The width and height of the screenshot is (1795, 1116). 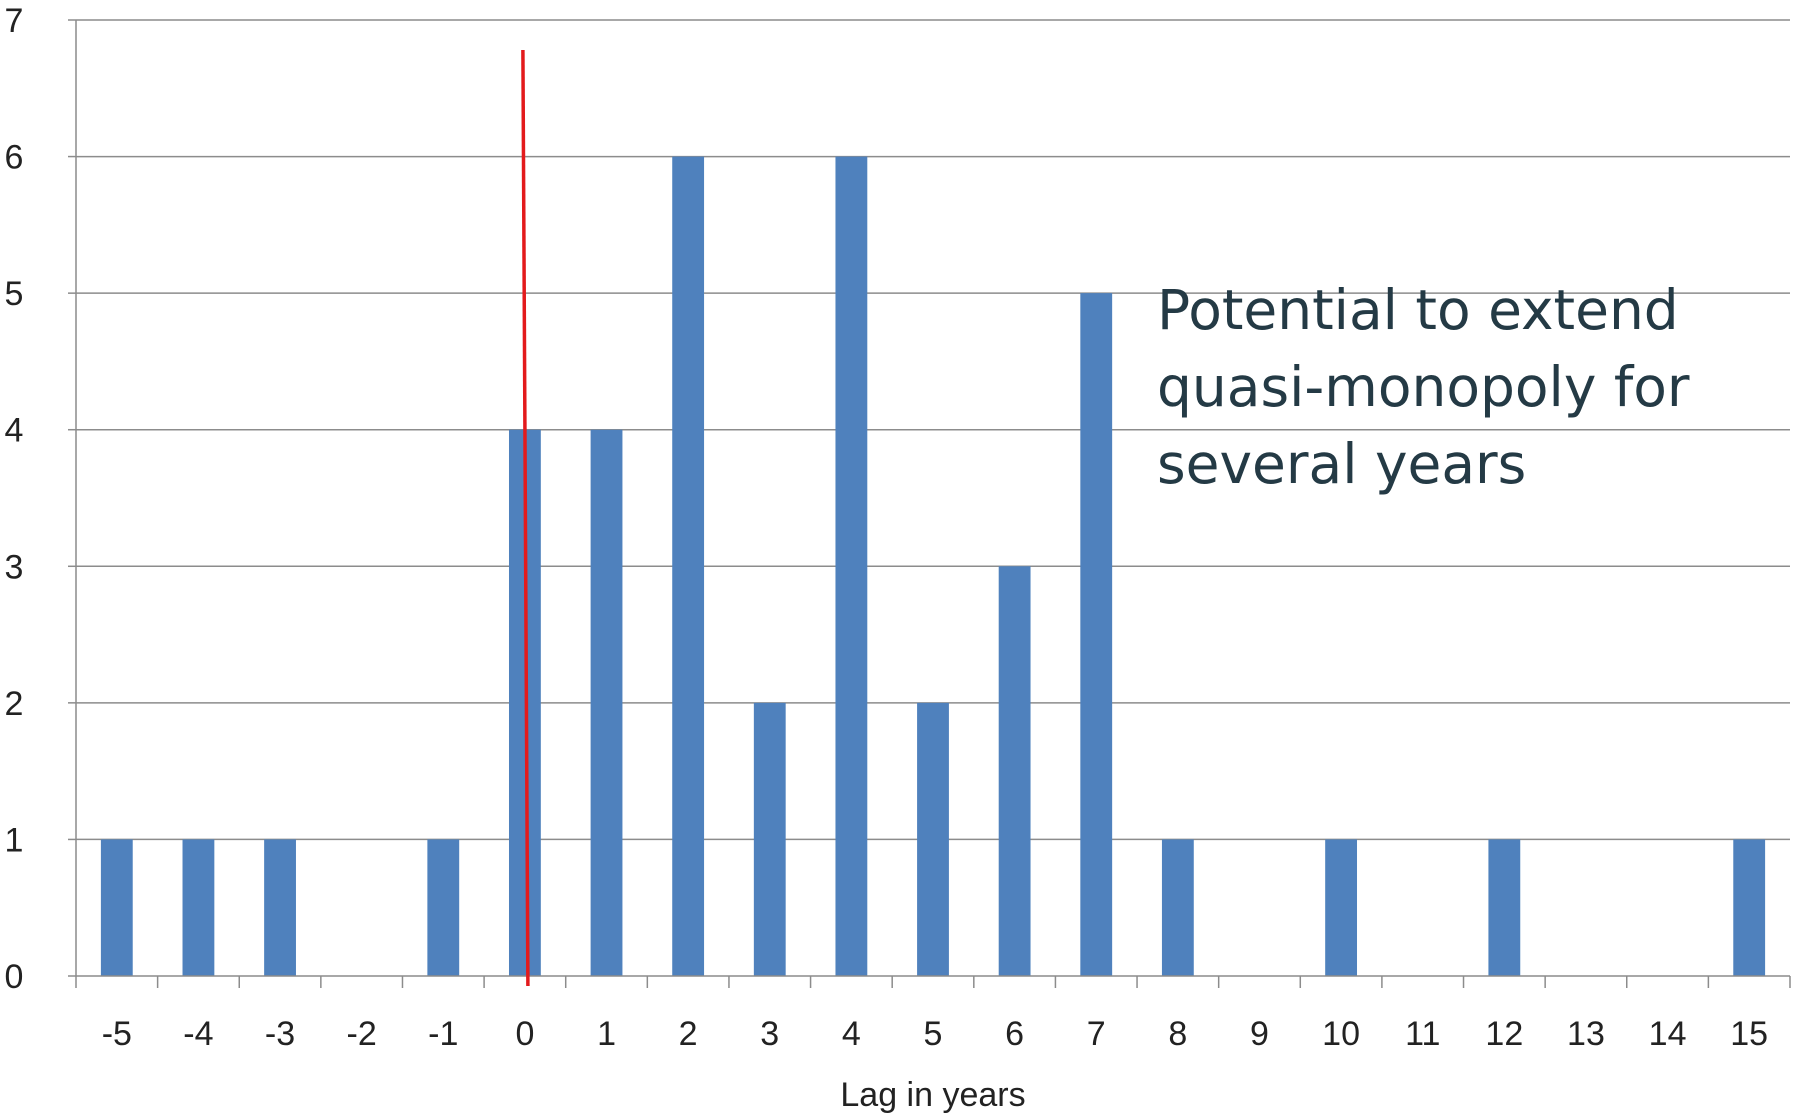 I want to click on y-tick-label: 1, so click(x=14, y=840).